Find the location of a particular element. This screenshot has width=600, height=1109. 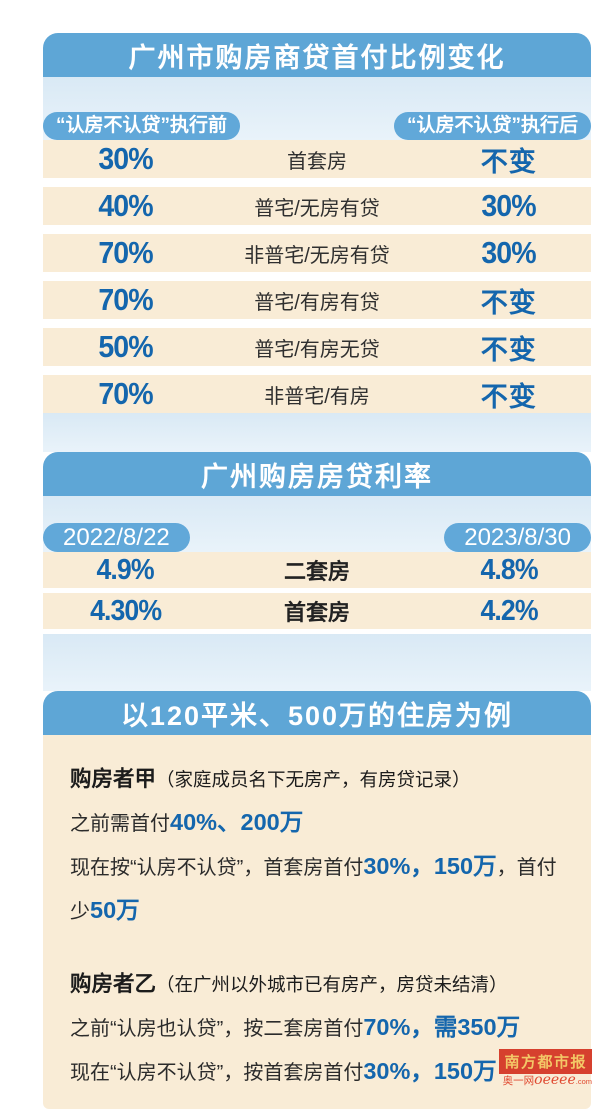

rate-after: 4.2% is located at coordinates (509, 610).